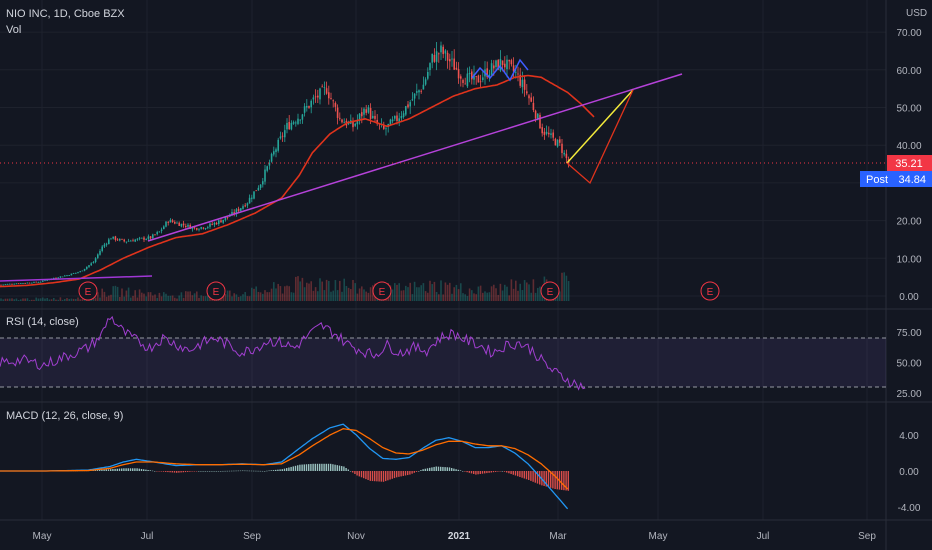 The height and width of the screenshot is (550, 932). I want to click on projection-line-yellow, so click(600, 126).